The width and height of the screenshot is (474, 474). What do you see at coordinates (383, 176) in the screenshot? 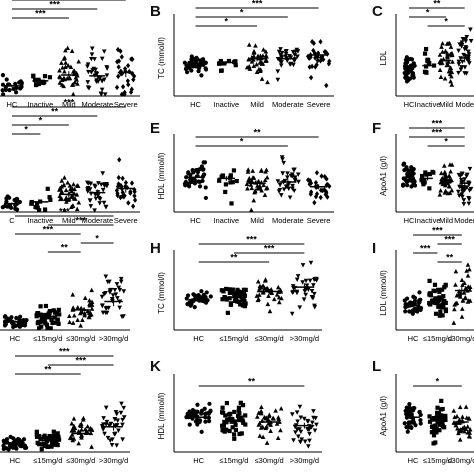
I see `y-axis-label: ApoA1 (g/l)` at bounding box center [383, 176].